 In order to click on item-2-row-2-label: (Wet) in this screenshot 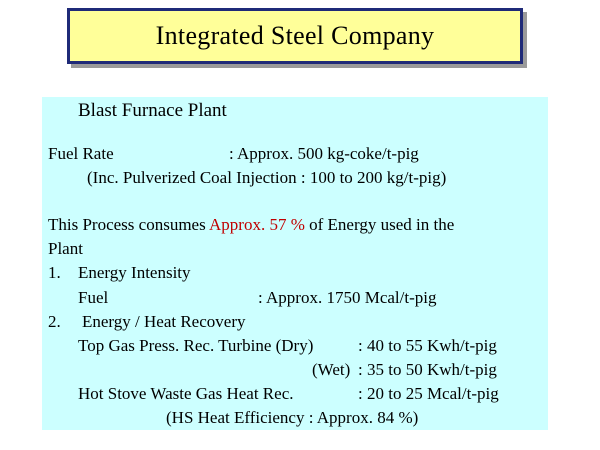, I will do `click(331, 369)`.